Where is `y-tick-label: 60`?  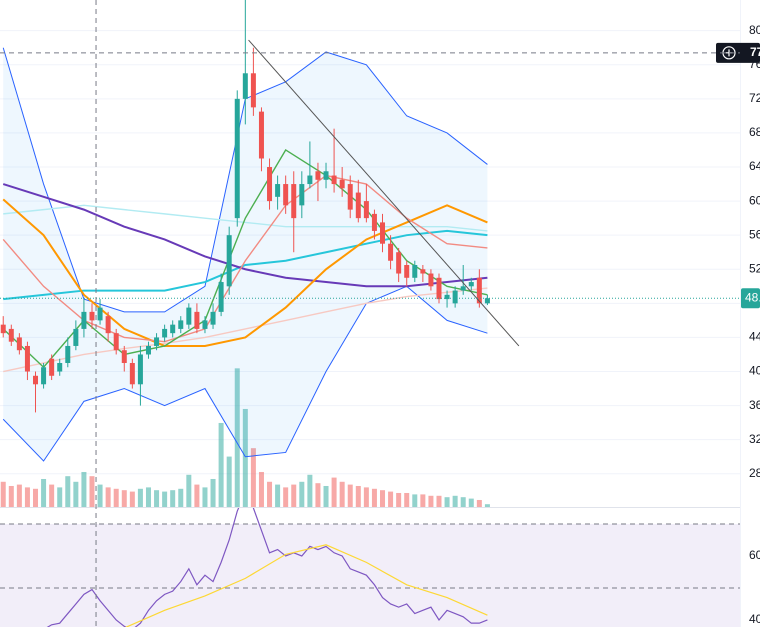
y-tick-label: 60 is located at coordinates (754, 200).